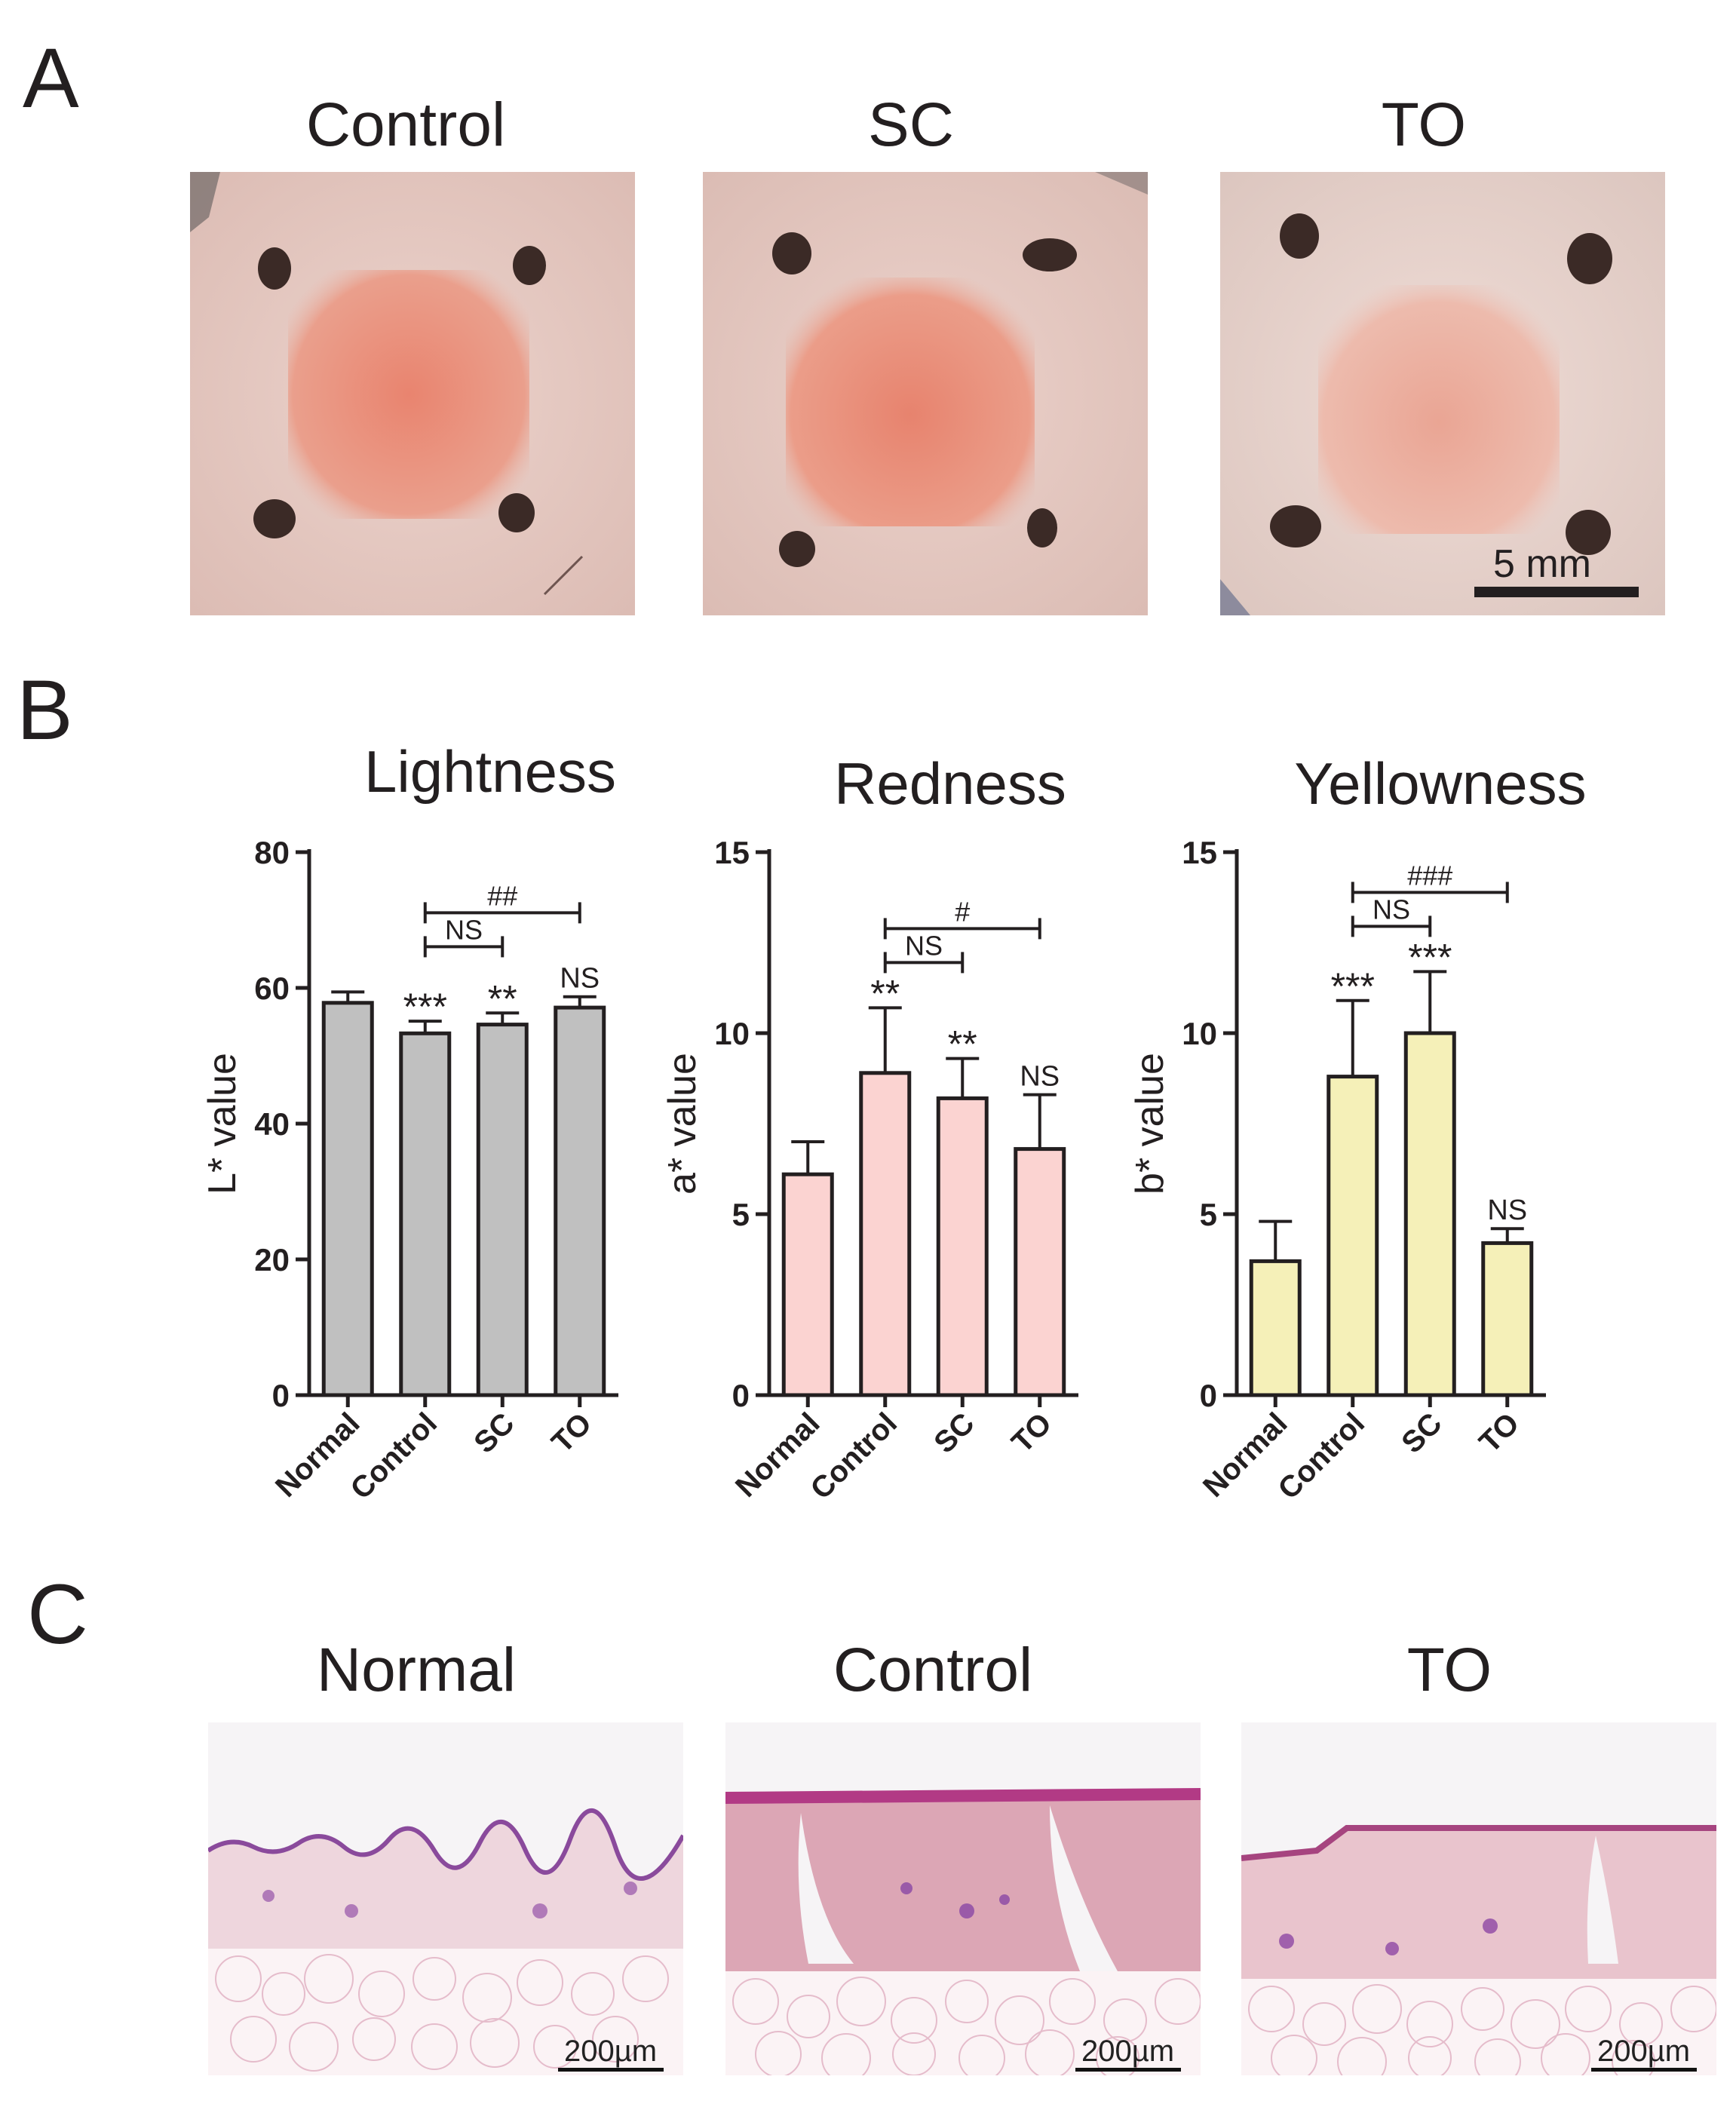 This screenshot has width=1736, height=2104. What do you see at coordinates (1479, 1898) in the screenshot?
I see `histology-image-to` at bounding box center [1479, 1898].